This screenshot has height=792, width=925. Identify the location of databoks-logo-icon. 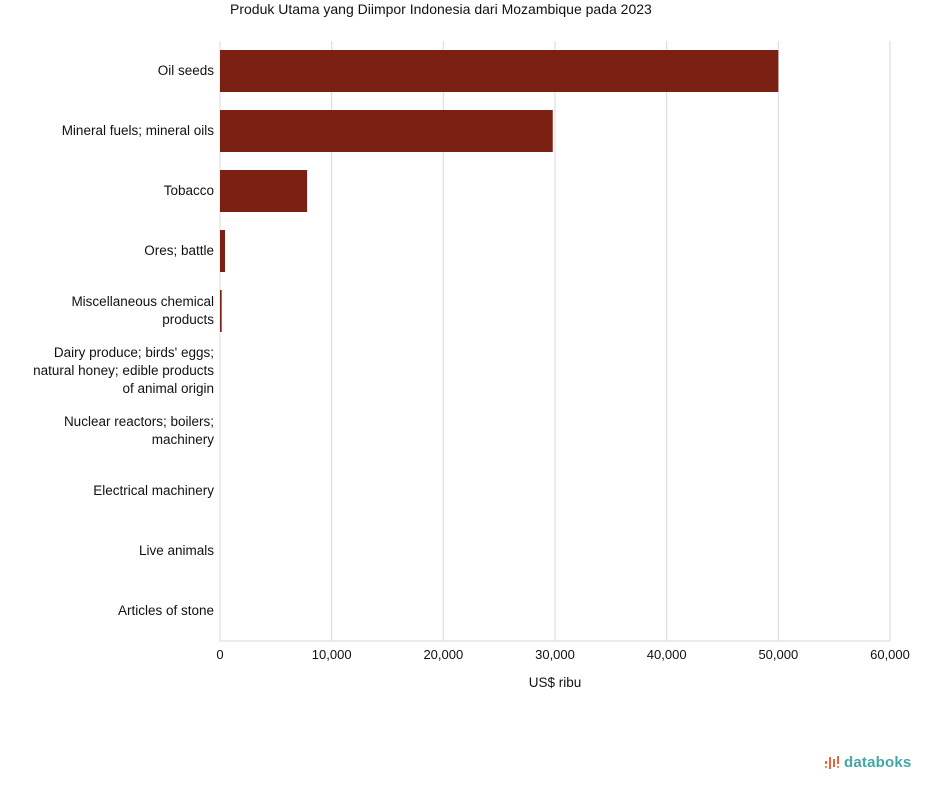
(832, 762).